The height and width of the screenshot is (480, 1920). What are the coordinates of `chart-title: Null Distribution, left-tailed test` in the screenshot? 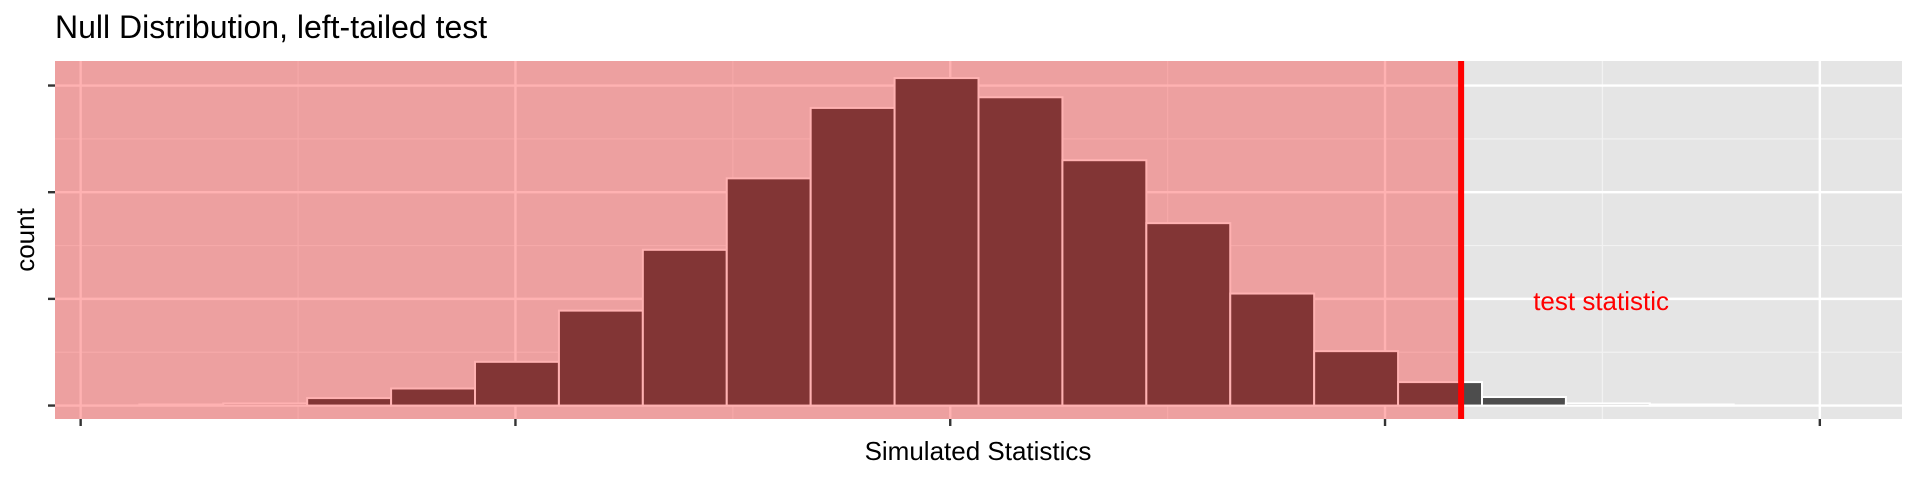 It's located at (271, 27).